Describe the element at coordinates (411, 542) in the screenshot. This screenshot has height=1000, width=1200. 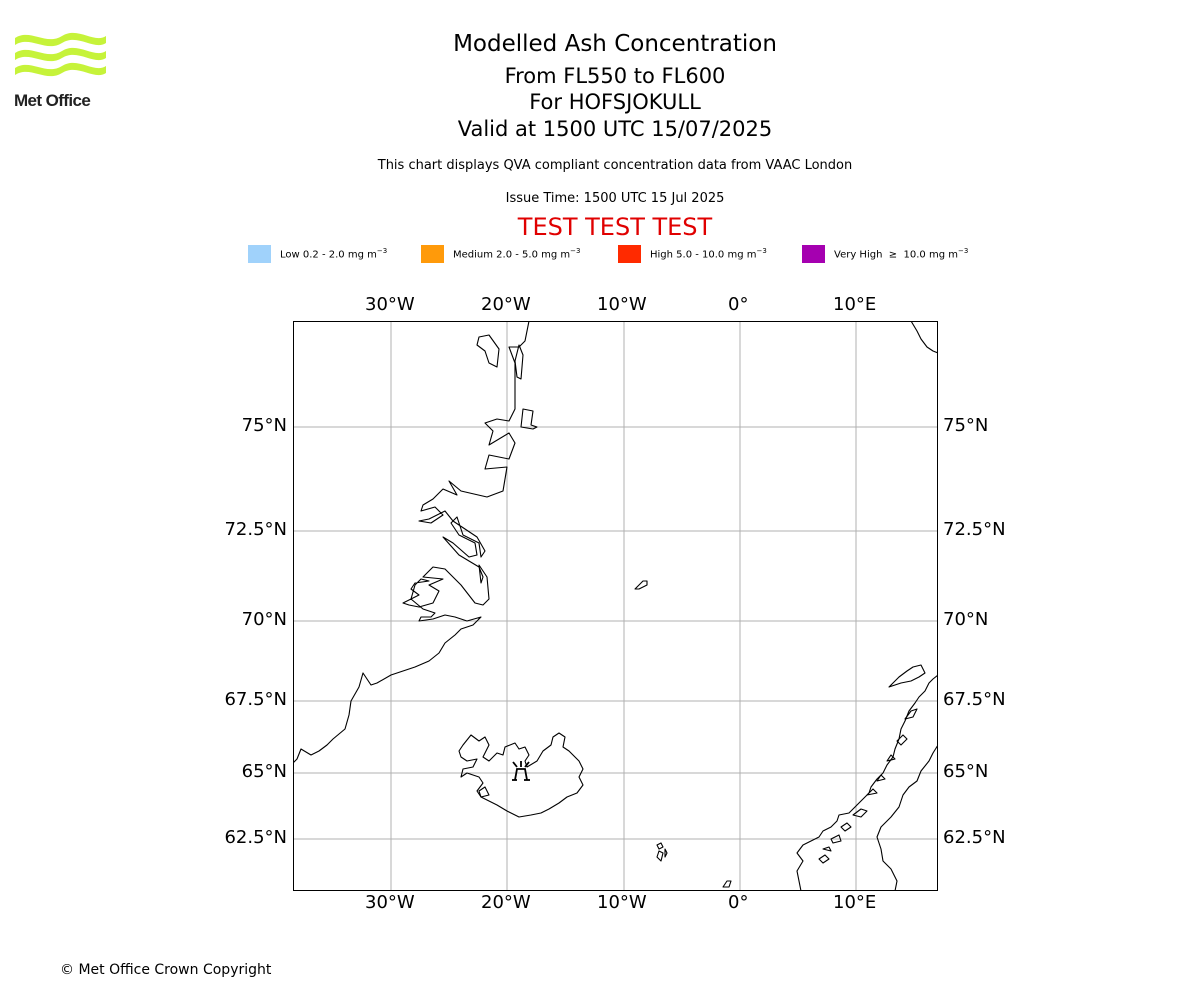
I see `greenland-coastline` at that location.